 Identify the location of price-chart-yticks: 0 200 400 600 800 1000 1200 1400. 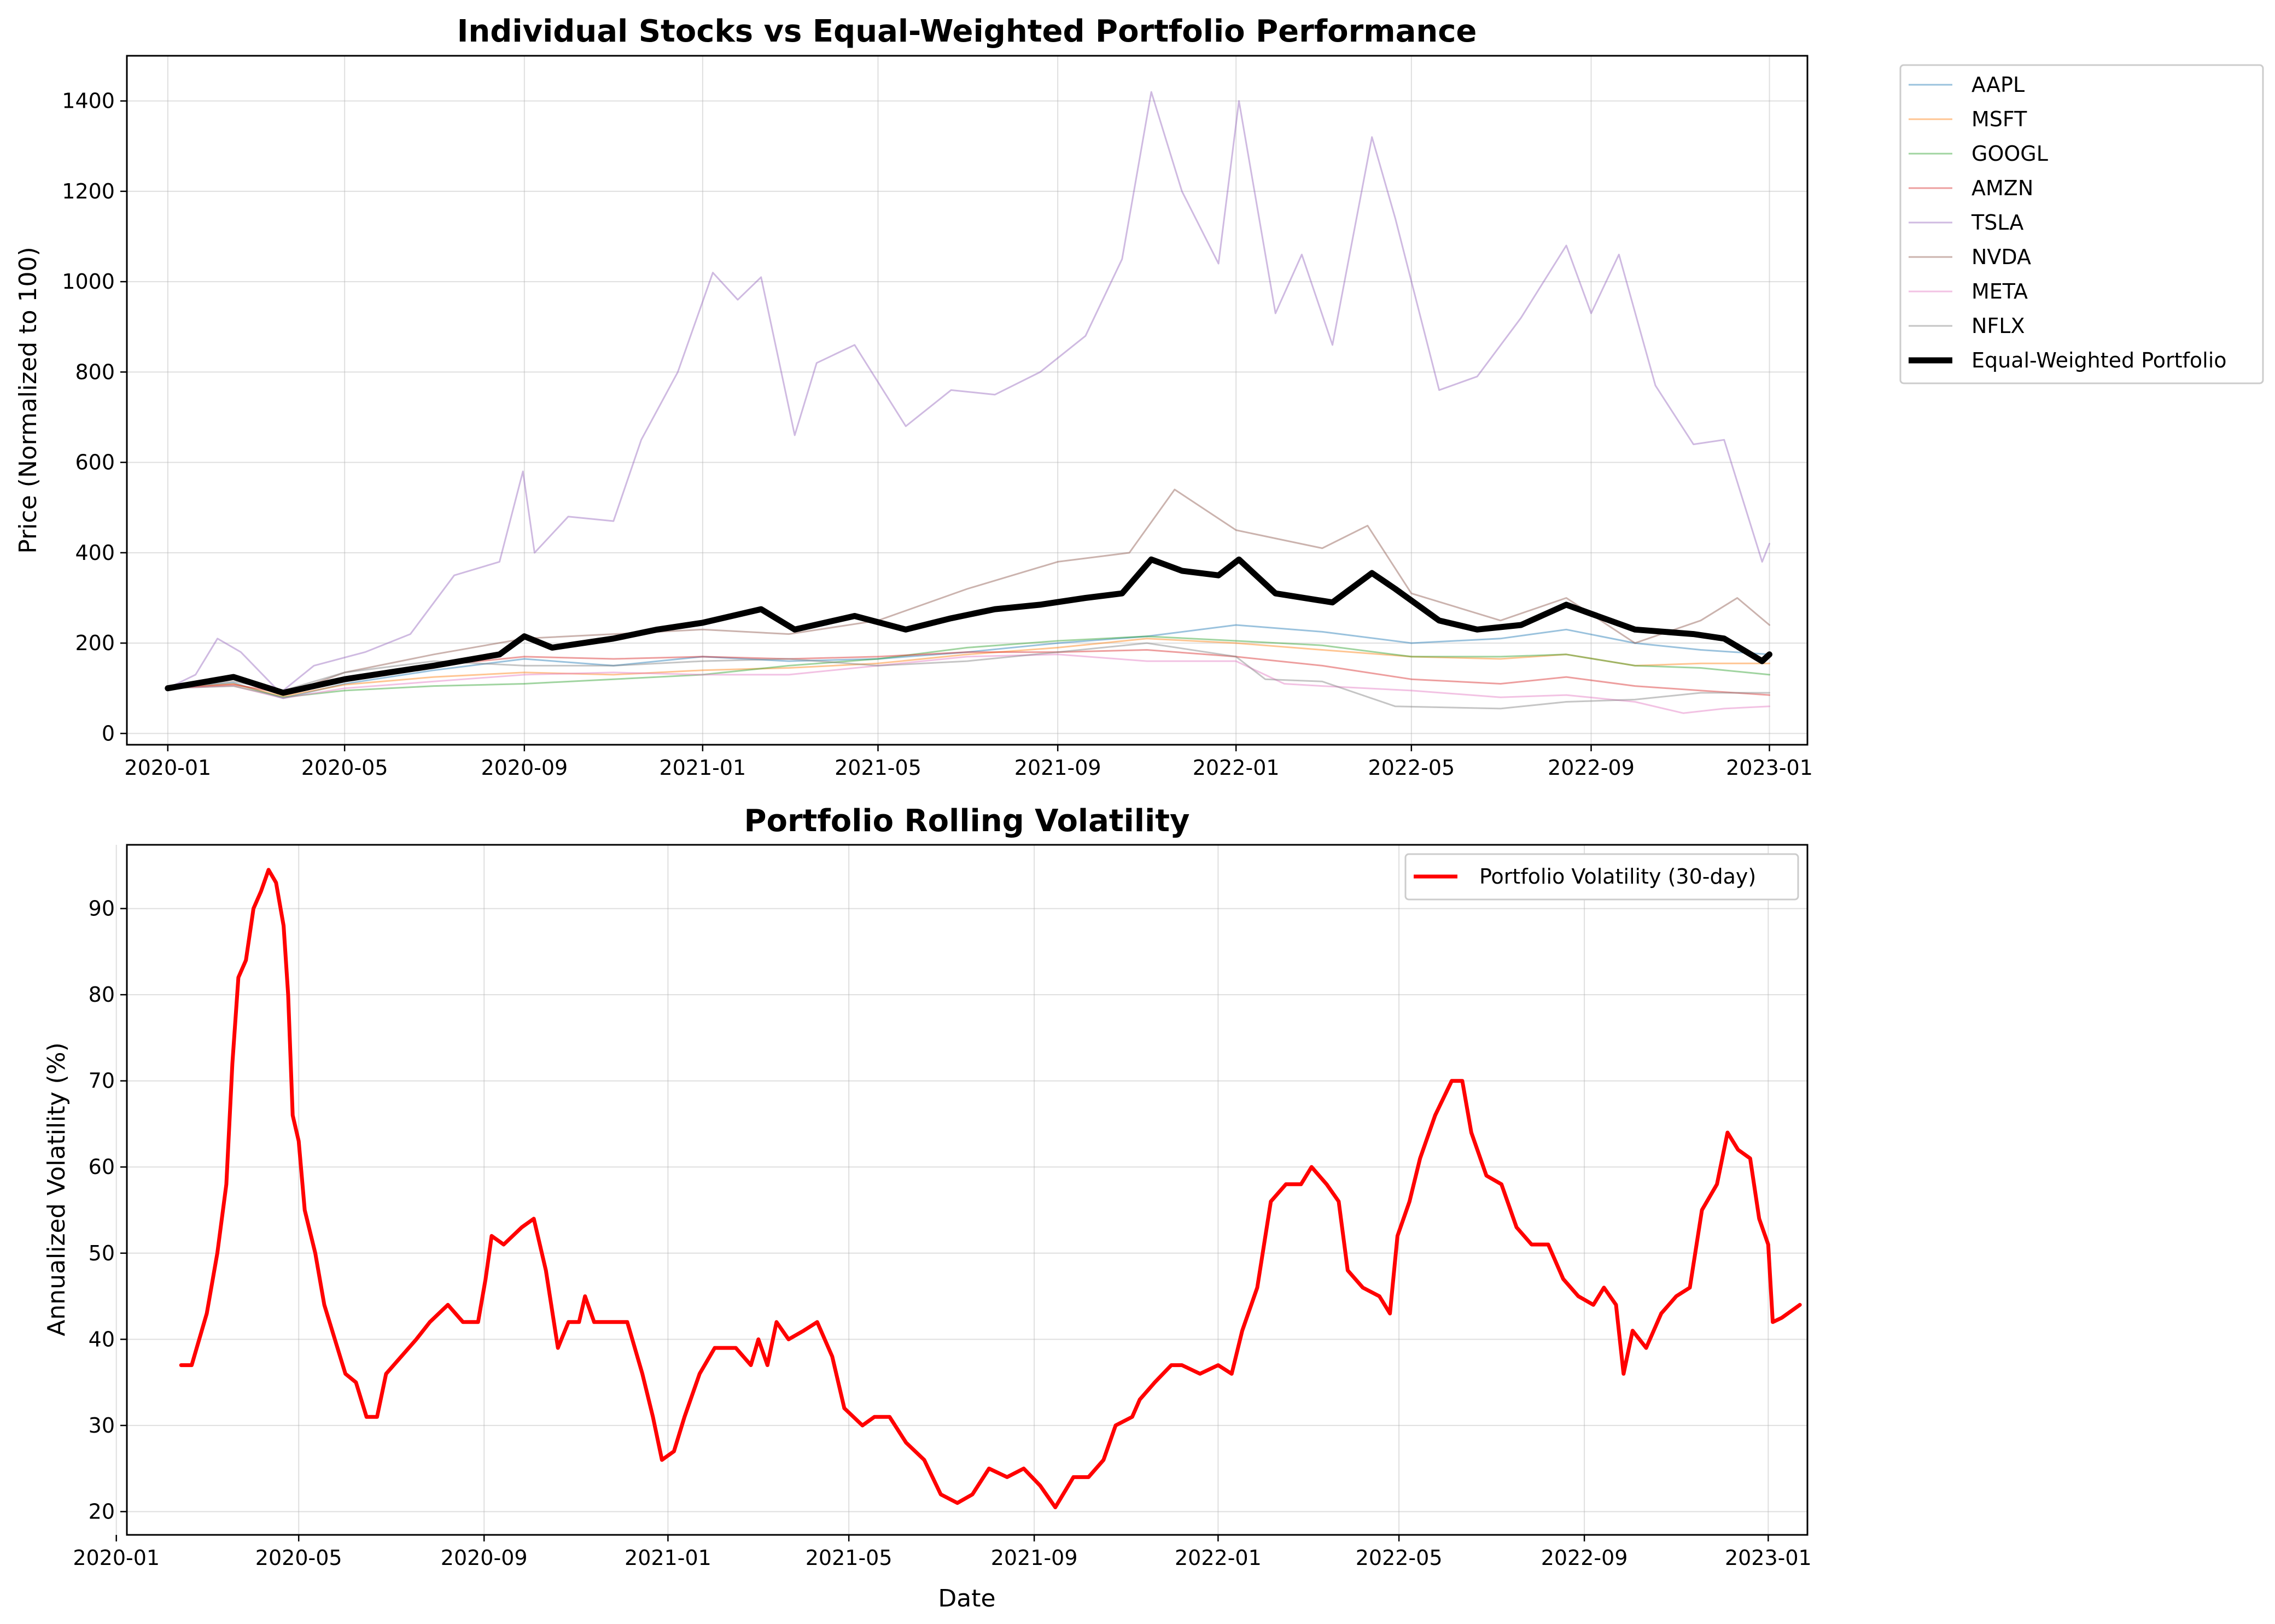
(94, 417).